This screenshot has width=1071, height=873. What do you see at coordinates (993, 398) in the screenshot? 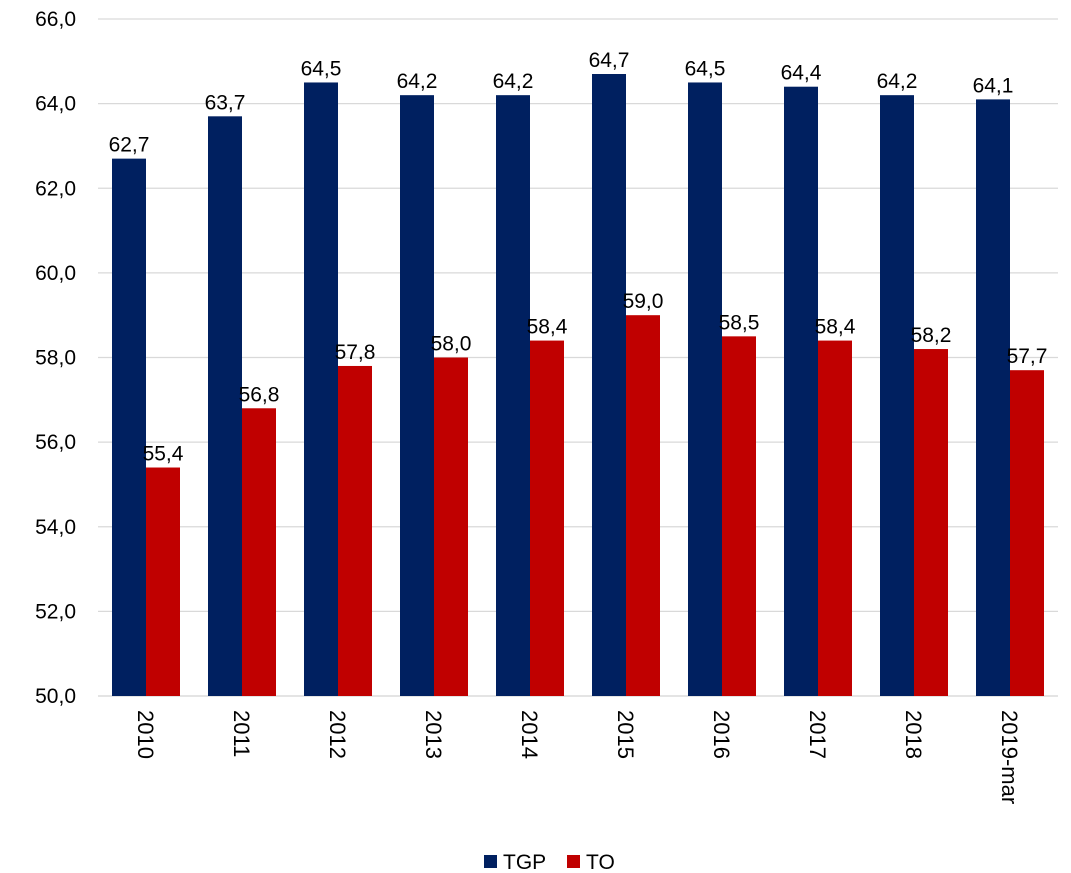
I see `bar-tgp-2019-mar` at bounding box center [993, 398].